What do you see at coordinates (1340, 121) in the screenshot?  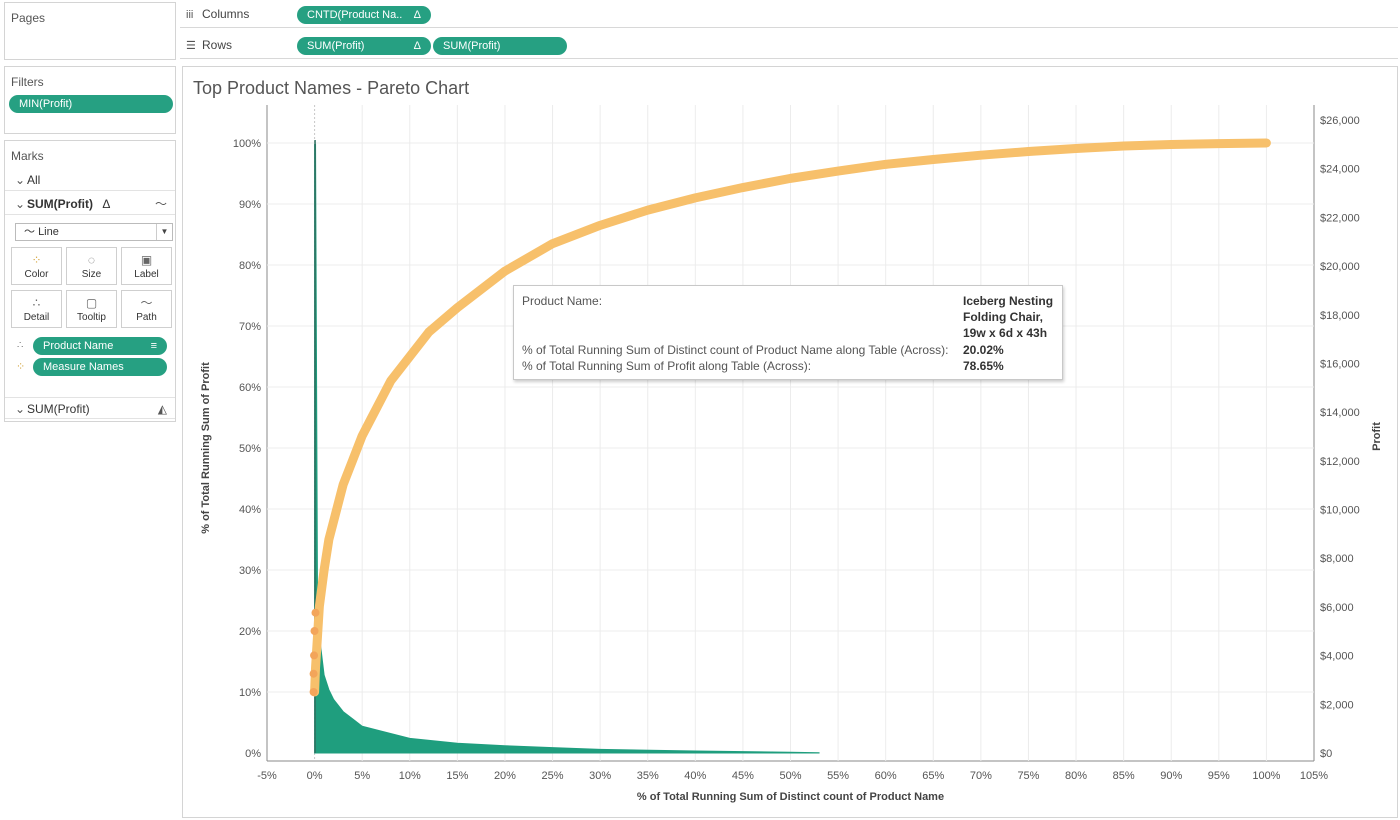 I see `y-right-tick-label: $26,000` at bounding box center [1340, 121].